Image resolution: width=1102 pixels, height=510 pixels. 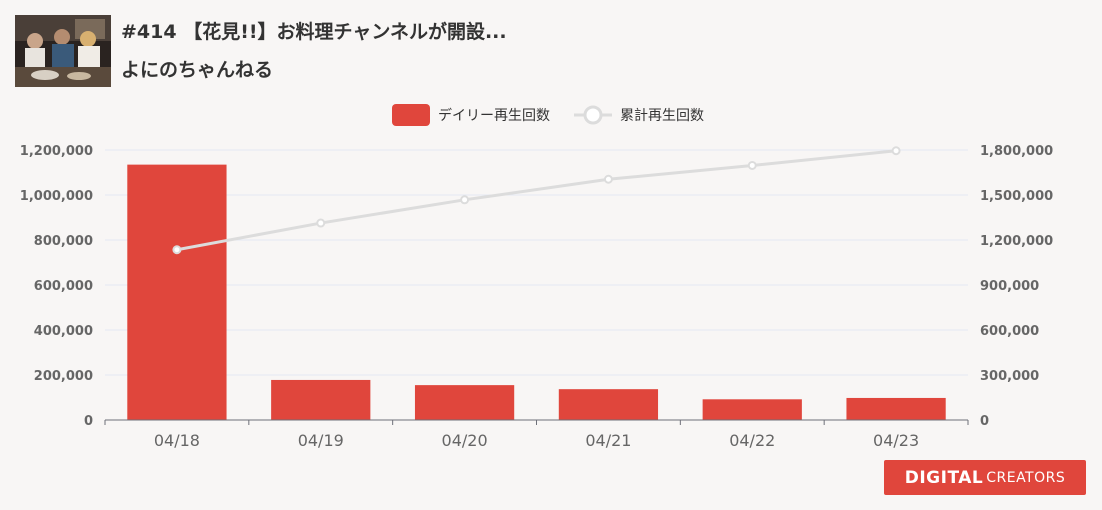 What do you see at coordinates (752, 440) in the screenshot?
I see `x-tick-label: 04/22` at bounding box center [752, 440].